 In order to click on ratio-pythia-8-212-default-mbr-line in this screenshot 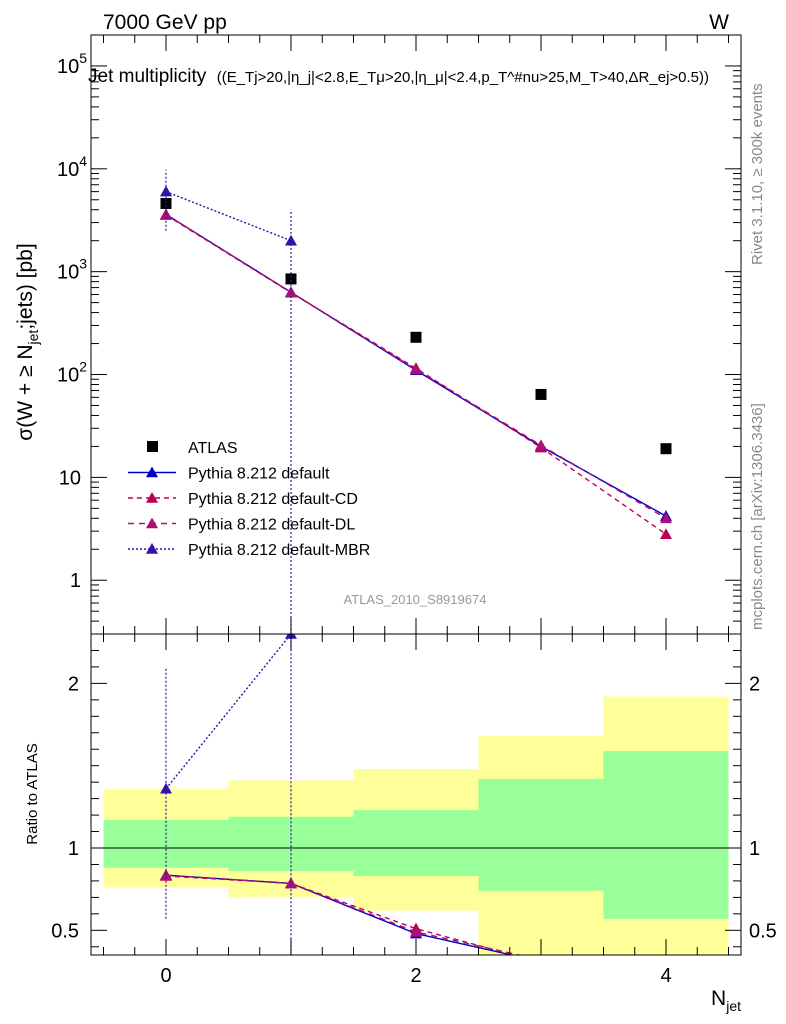, I will do `click(228, 712)`.